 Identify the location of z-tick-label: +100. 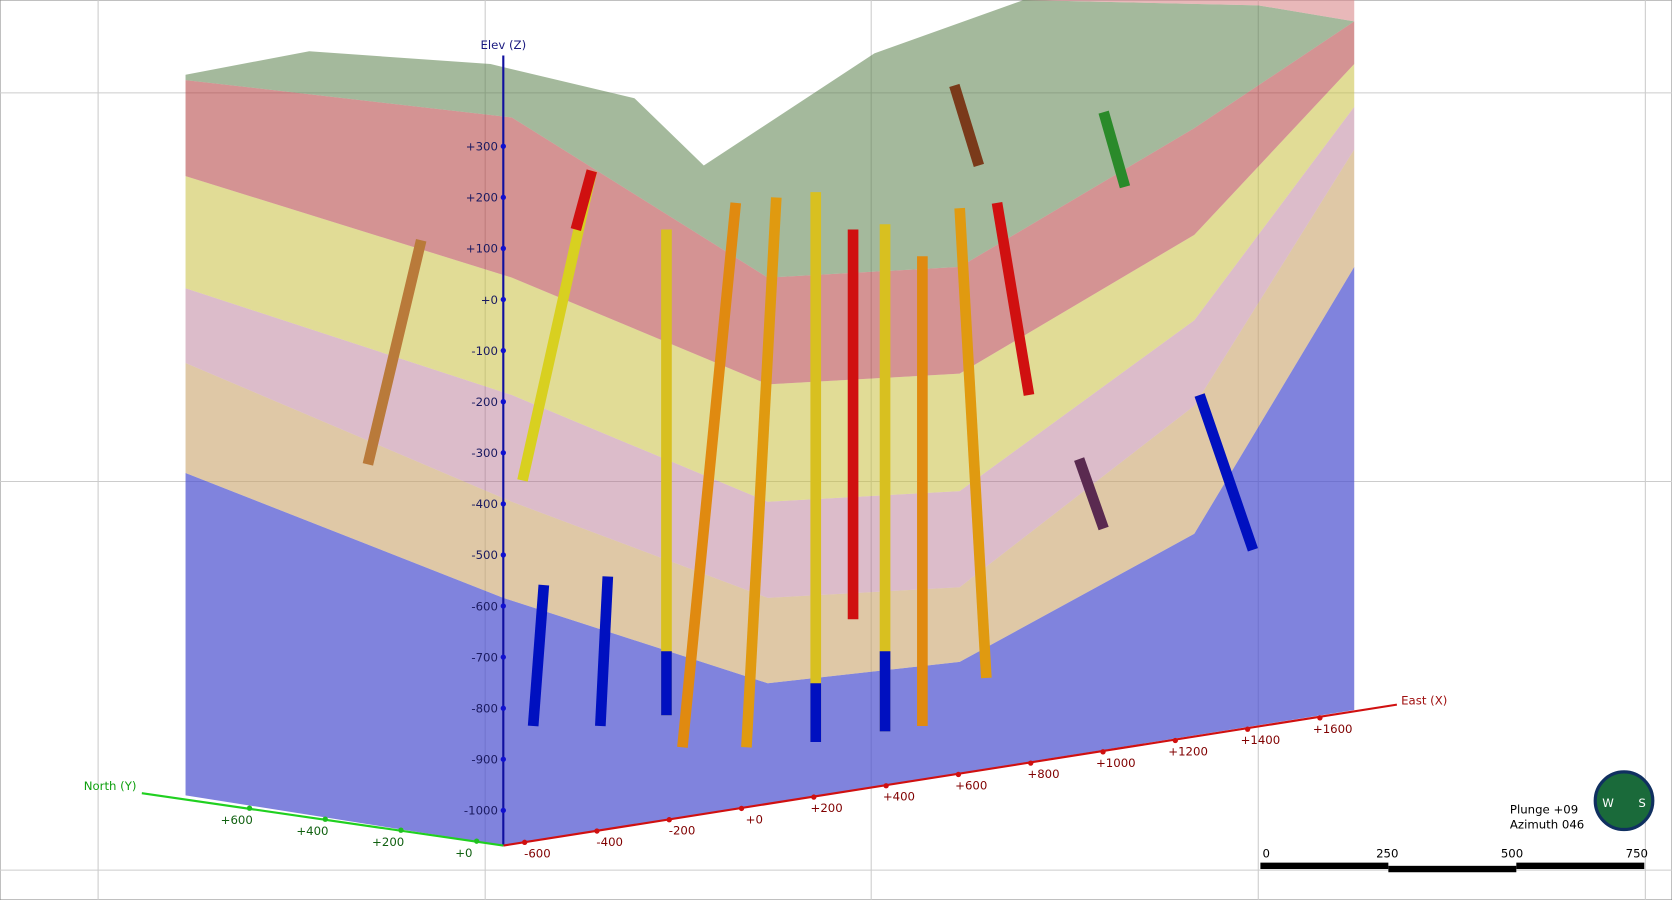
(482, 249).